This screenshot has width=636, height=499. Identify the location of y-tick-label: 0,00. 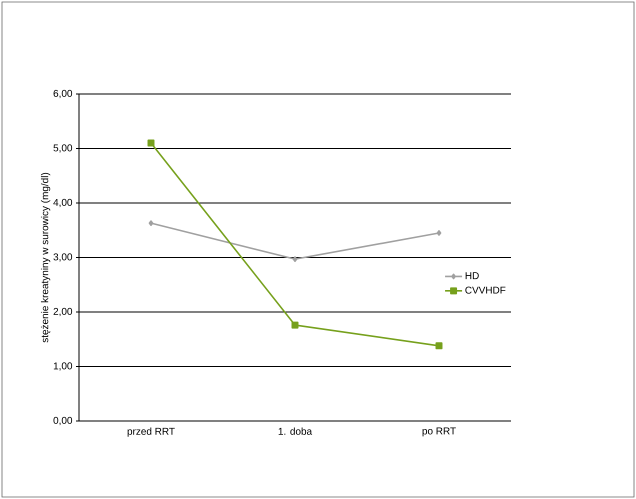
(62, 421).